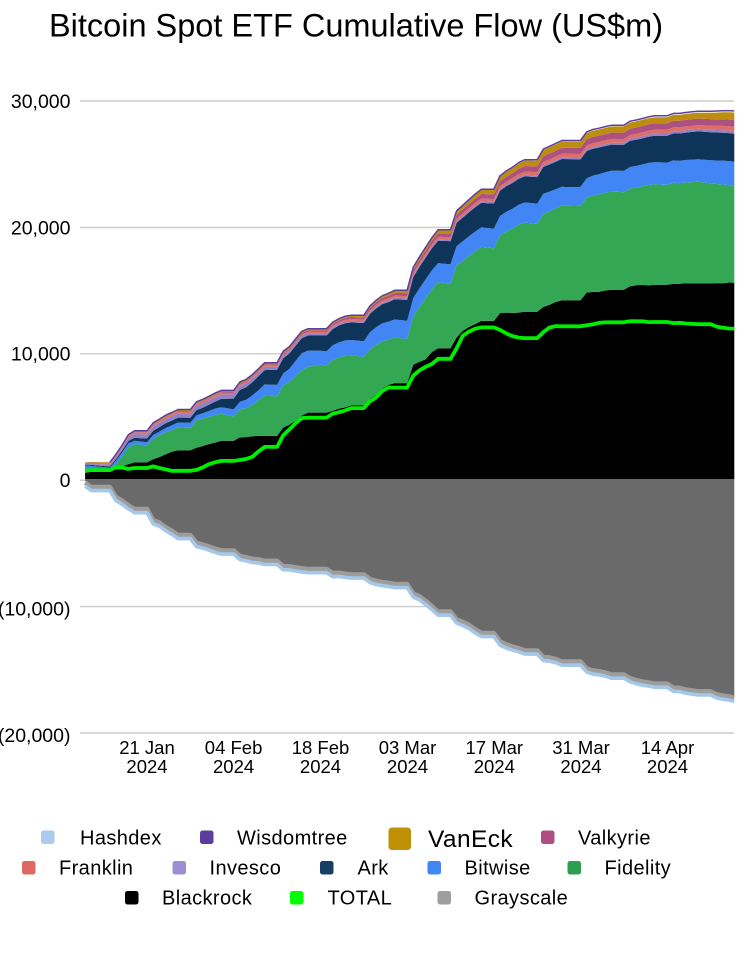 Image resolution: width=746 pixels, height=955 pixels. Describe the element at coordinates (374, 868) in the screenshot. I see `svg-text: Ark` at that location.